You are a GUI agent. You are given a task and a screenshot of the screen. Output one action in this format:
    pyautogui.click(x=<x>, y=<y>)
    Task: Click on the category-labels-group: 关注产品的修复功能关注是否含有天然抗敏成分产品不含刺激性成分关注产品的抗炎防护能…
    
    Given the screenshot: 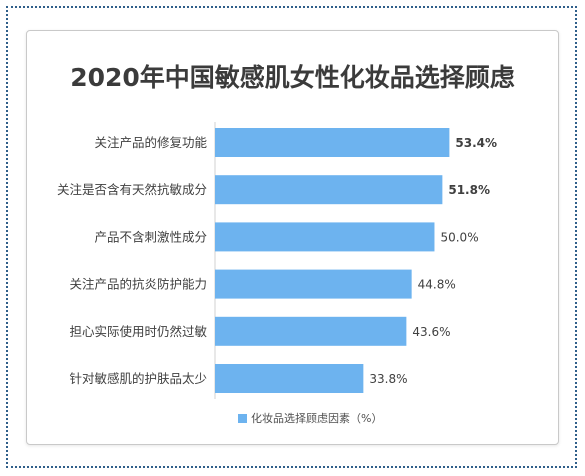 What is the action you would take?
    pyautogui.click(x=132, y=260)
    